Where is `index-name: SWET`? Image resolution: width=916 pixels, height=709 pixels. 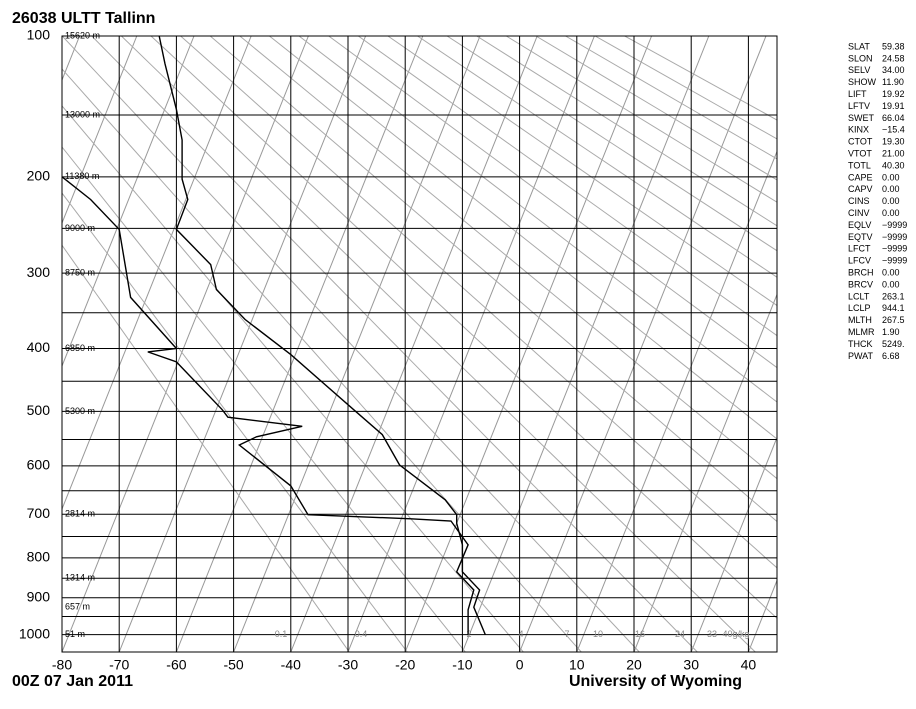
index-name: SWET is located at coordinates (861, 118).